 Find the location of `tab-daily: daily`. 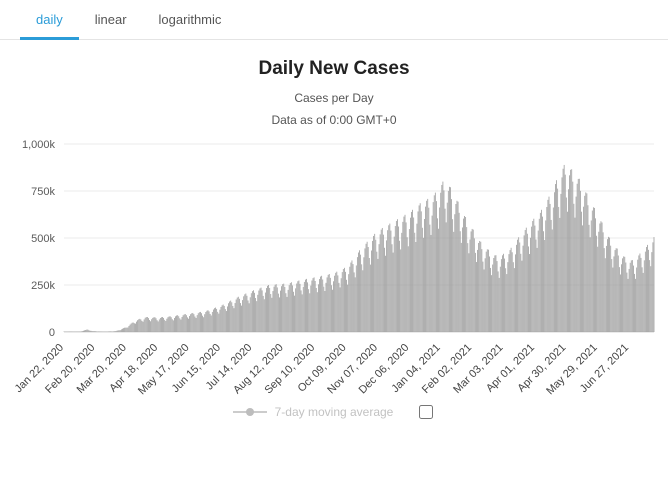

tab-daily: daily is located at coordinates (49, 20).